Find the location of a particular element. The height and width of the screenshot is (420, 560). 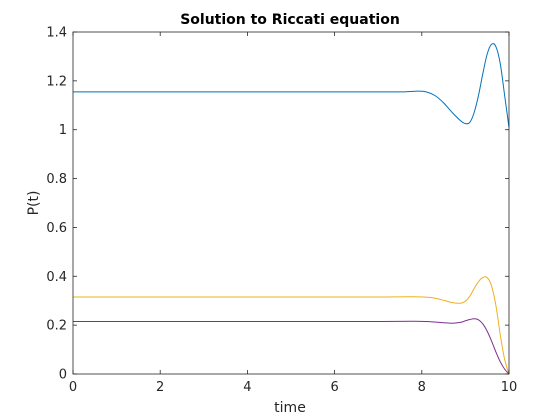

y-tick-label: 0.4 is located at coordinates (56, 277).